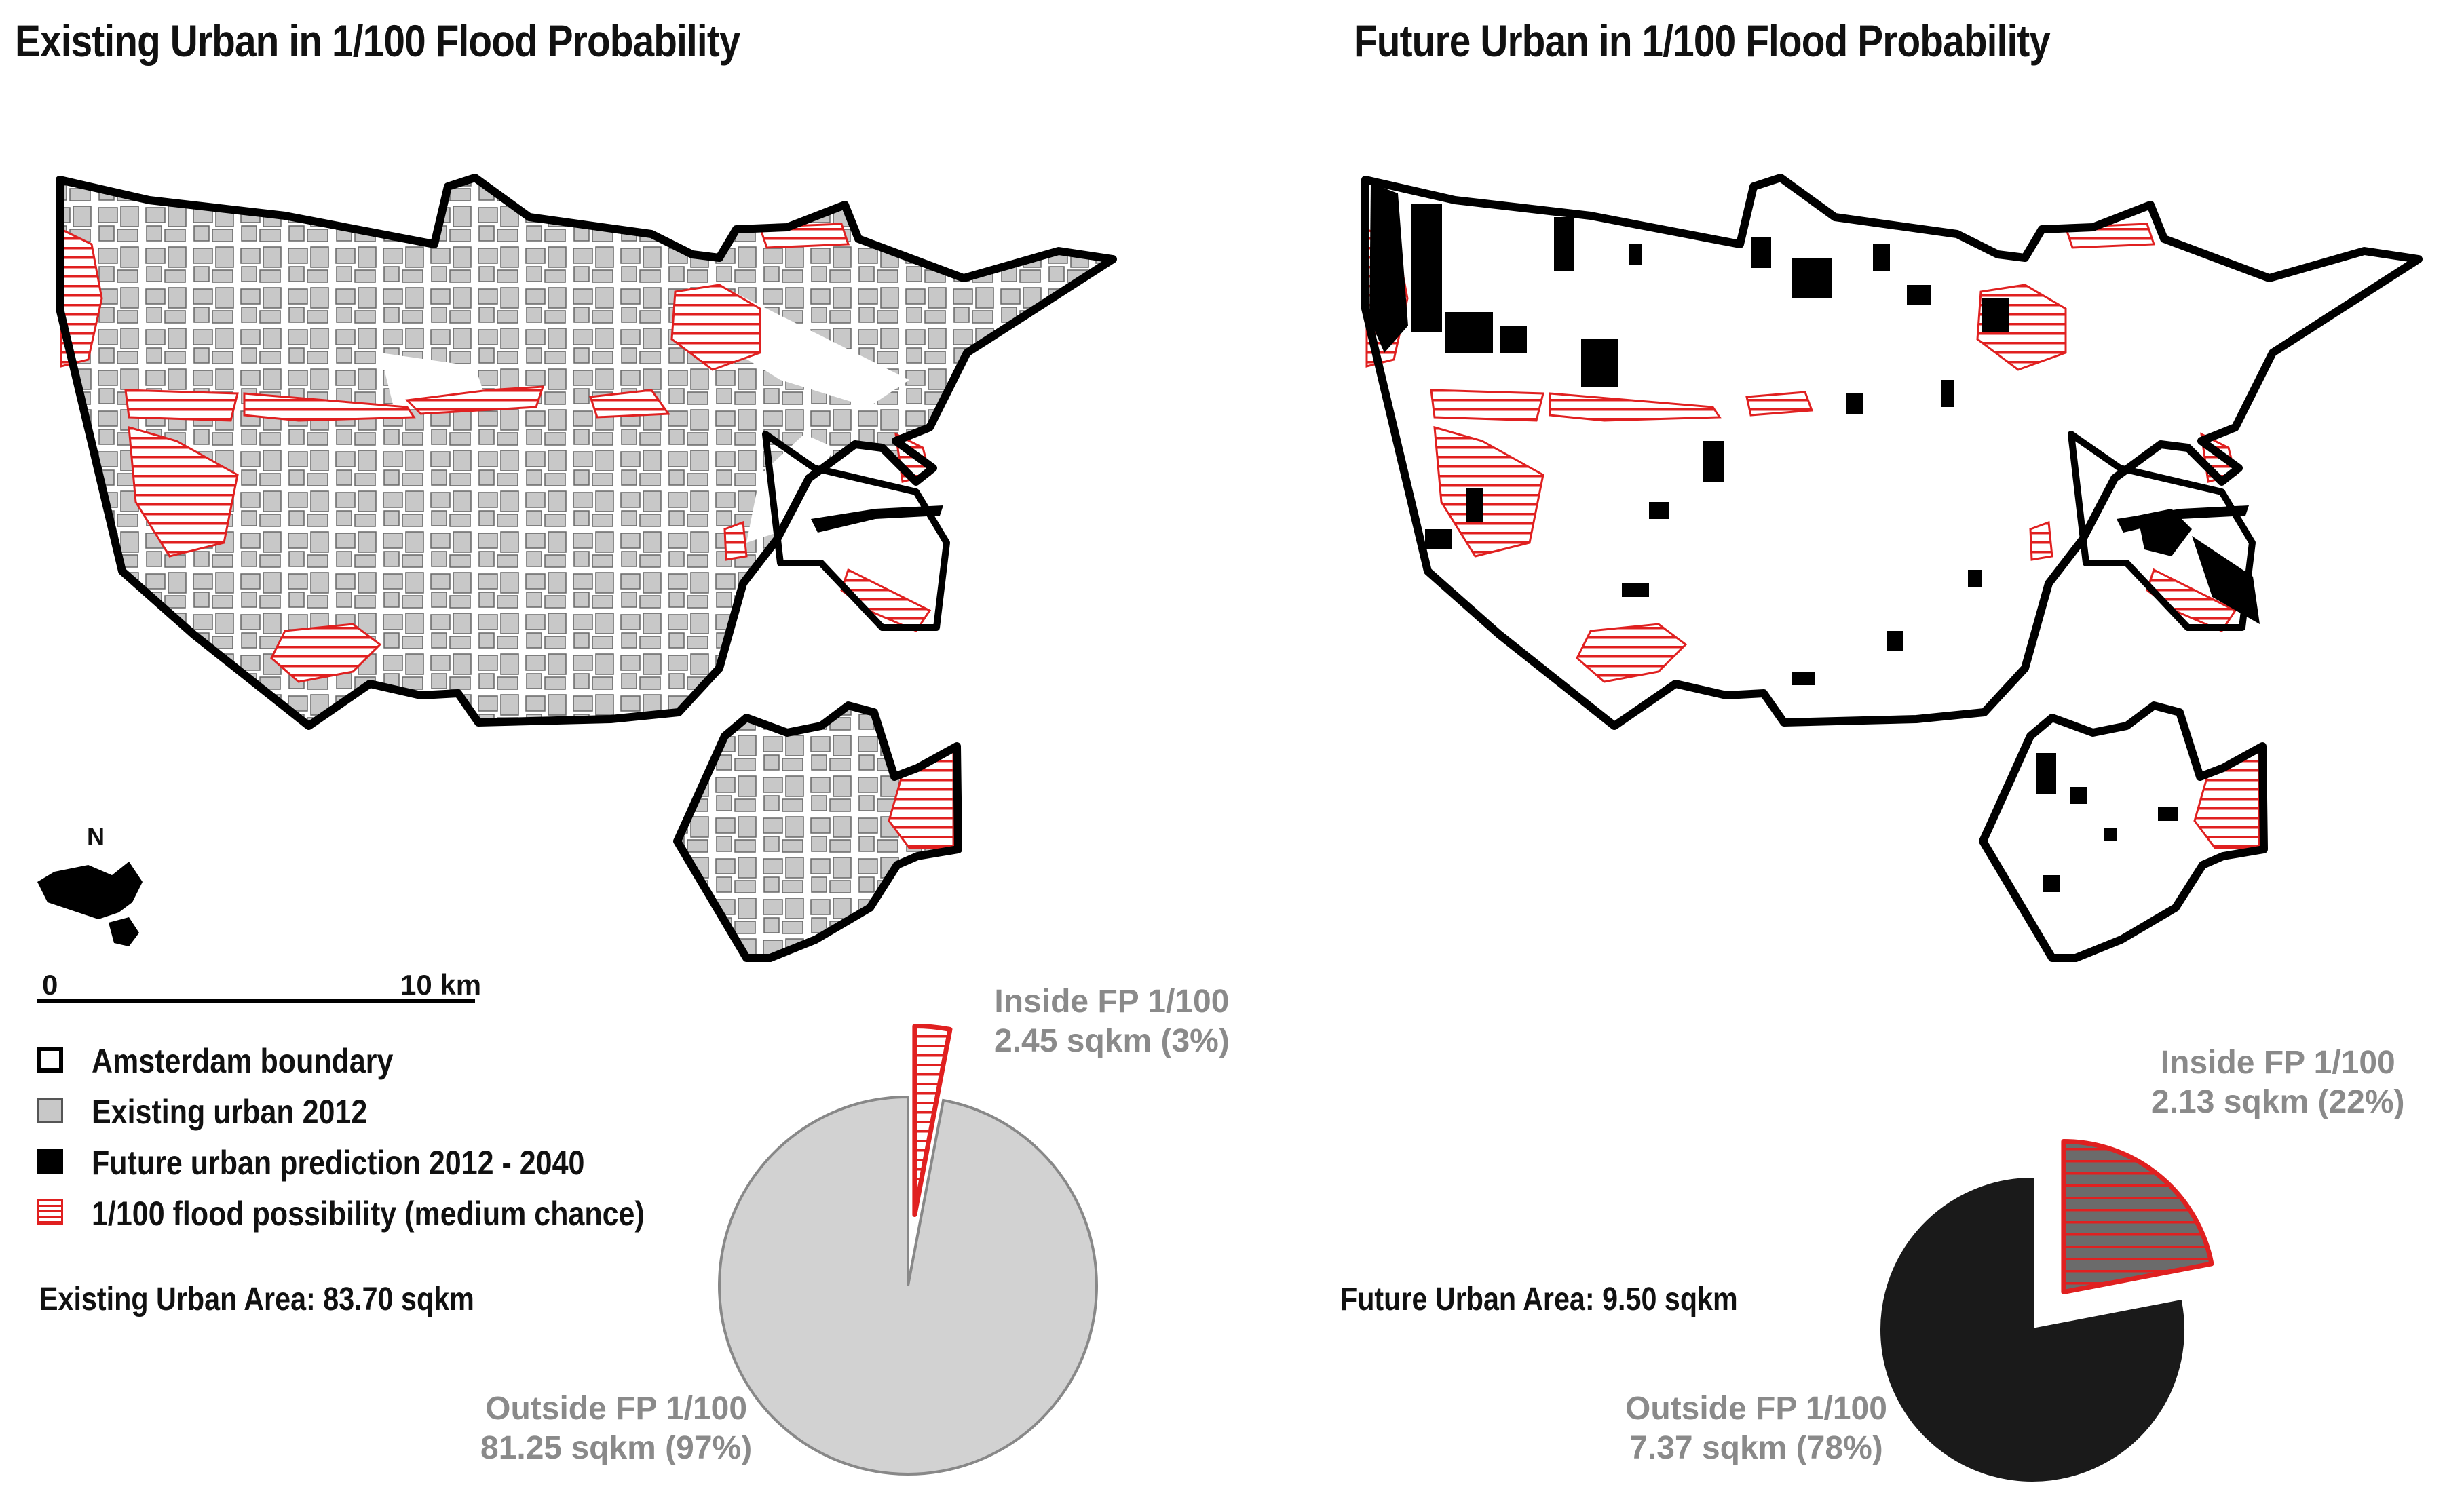 The width and height of the screenshot is (2464, 1504). I want to click on left-inside-label: Inside FP 1/100 2.45 sqkm (3%), so click(1112, 1021).